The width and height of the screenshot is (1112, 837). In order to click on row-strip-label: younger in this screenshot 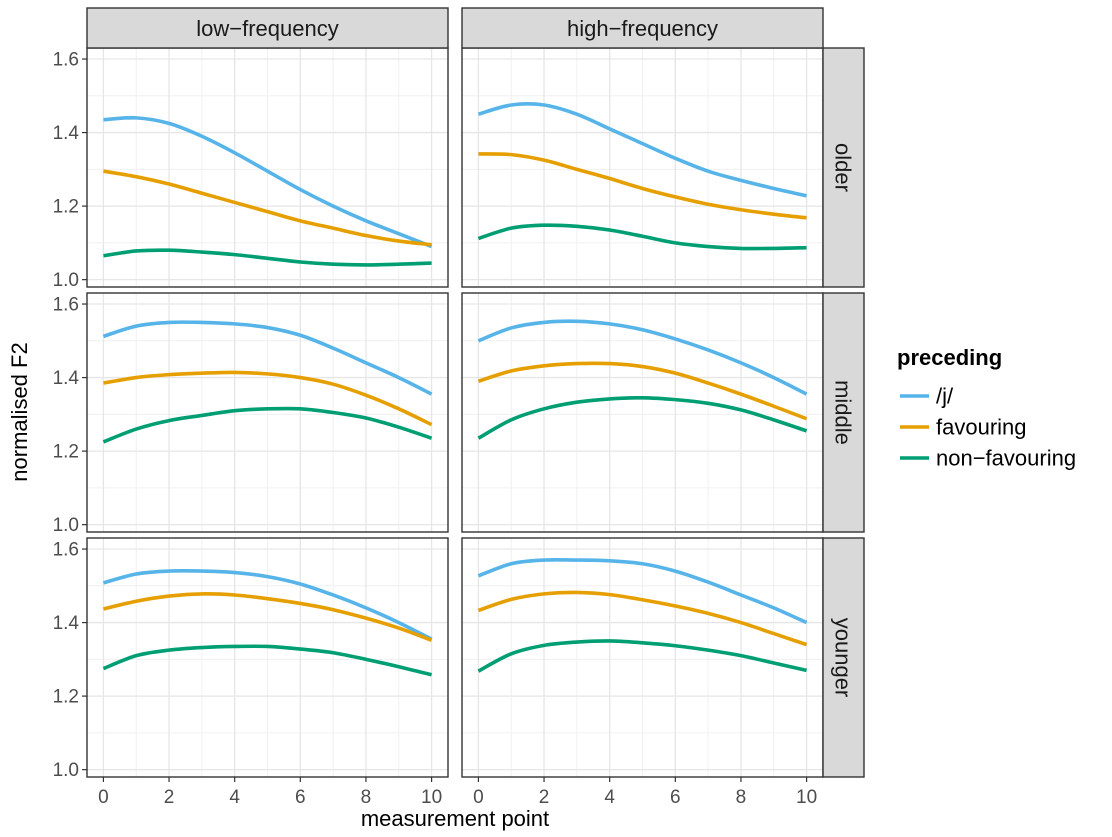, I will do `click(843, 658)`.